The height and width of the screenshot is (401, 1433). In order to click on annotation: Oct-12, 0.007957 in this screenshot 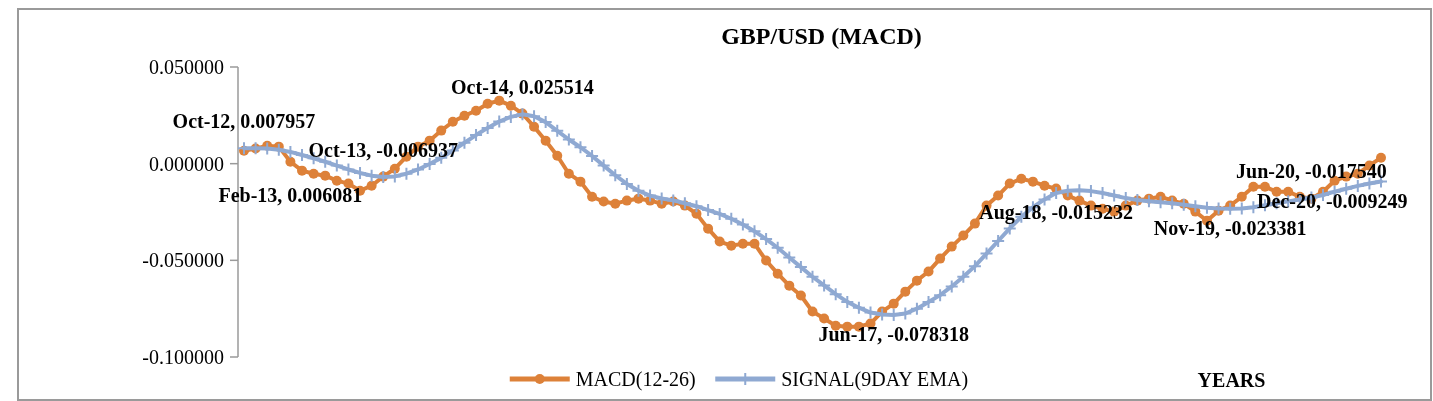, I will do `click(244, 121)`.